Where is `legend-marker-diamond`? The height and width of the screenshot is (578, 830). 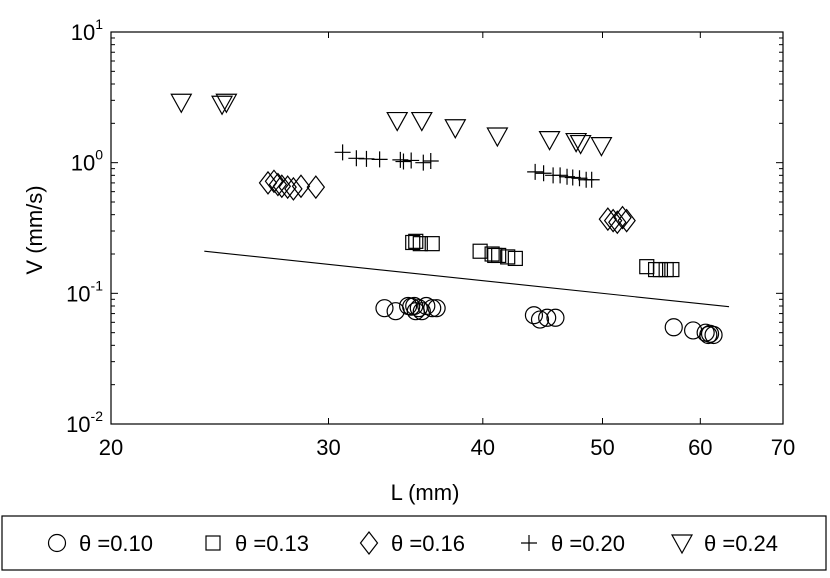
legend-marker-diamond is located at coordinates (369, 543).